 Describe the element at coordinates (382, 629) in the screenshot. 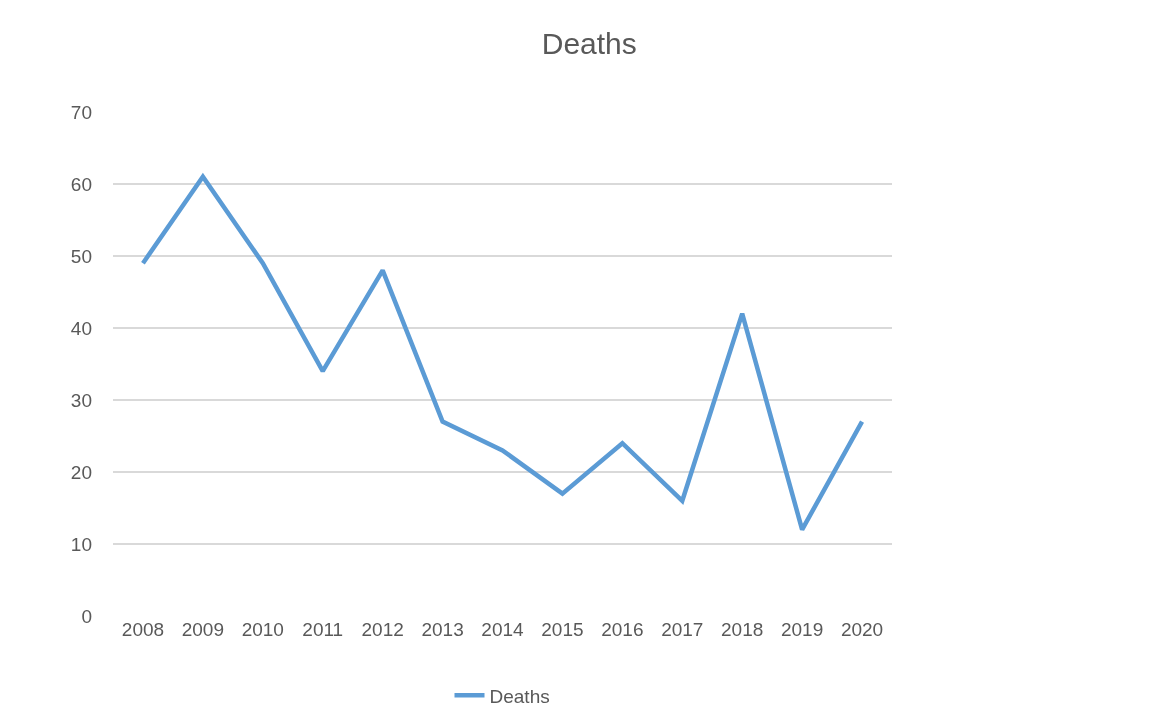

I see `x-tick-label: 2012` at that location.